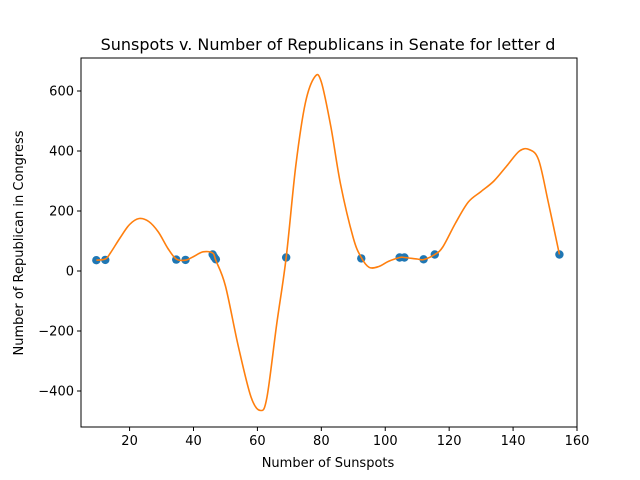  Describe the element at coordinates (321, 441) in the screenshot. I see `x-tick-label-3: 80` at that location.